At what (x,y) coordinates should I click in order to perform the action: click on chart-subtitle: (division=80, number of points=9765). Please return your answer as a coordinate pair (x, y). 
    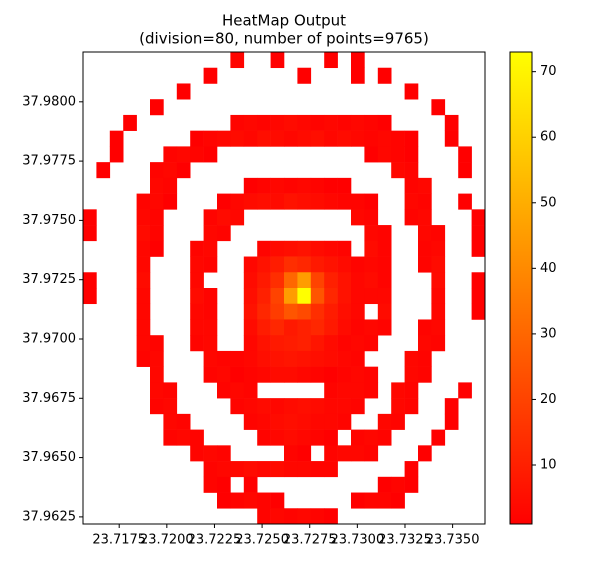
    Looking at the image, I should click on (284, 39).